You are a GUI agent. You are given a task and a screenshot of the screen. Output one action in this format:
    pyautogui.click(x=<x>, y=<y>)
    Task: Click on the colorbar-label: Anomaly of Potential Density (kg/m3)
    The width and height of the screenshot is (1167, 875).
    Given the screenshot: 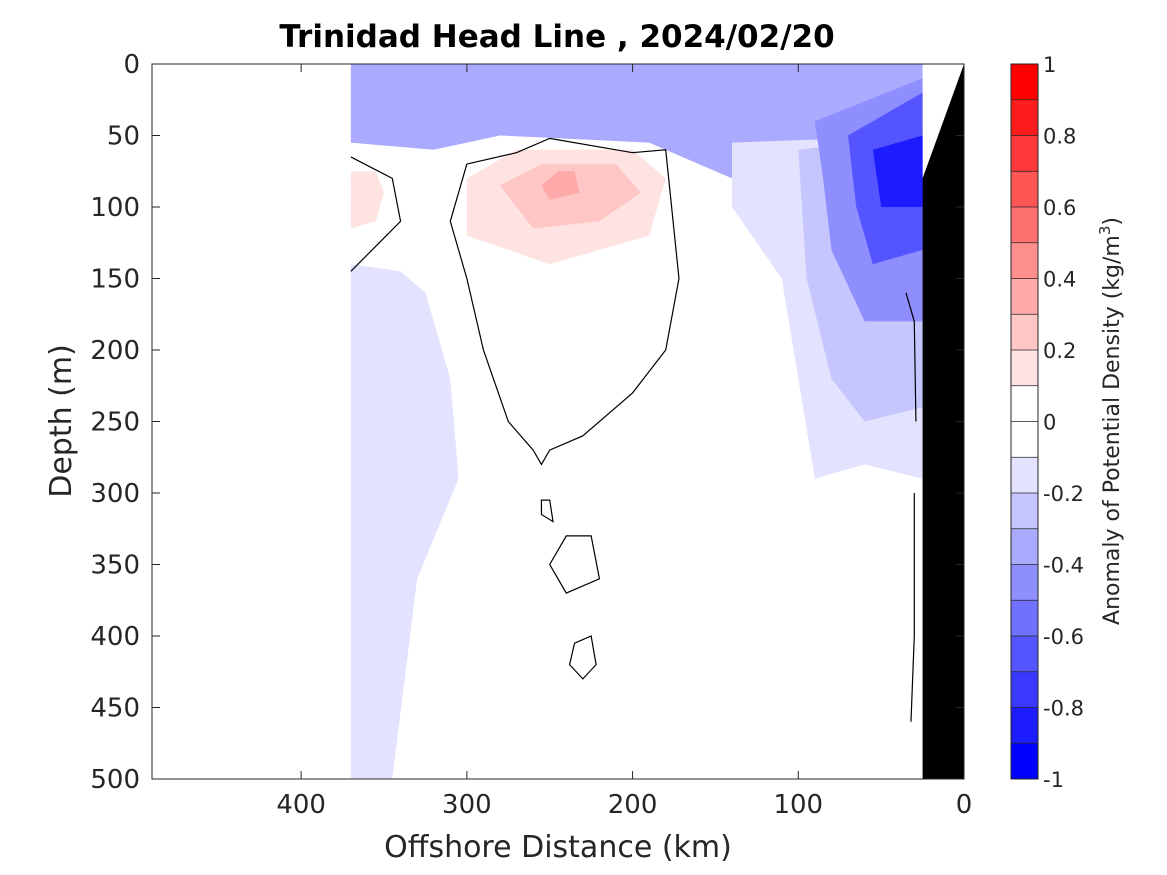 What is the action you would take?
    pyautogui.click(x=1110, y=421)
    